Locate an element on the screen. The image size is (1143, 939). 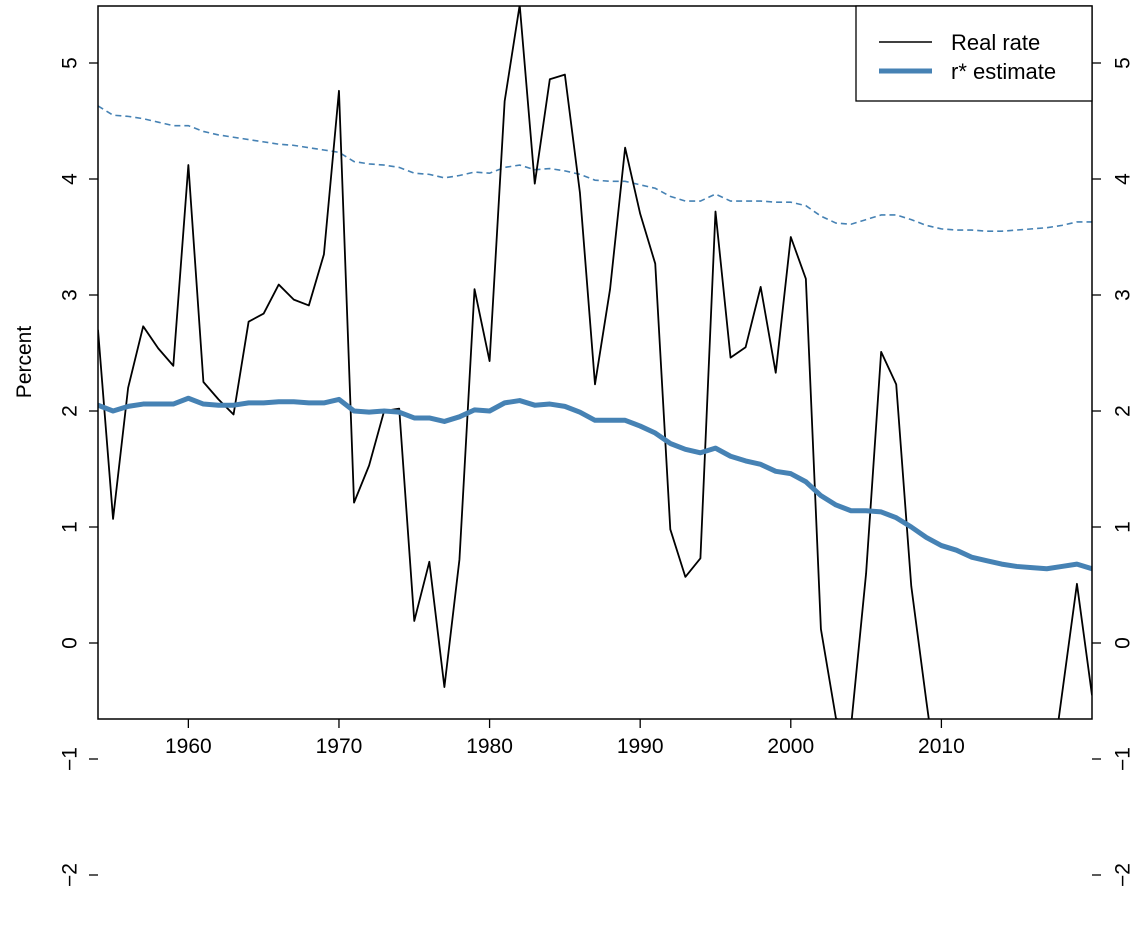
y-tick-label-left: −1 is located at coordinates (69, 759).